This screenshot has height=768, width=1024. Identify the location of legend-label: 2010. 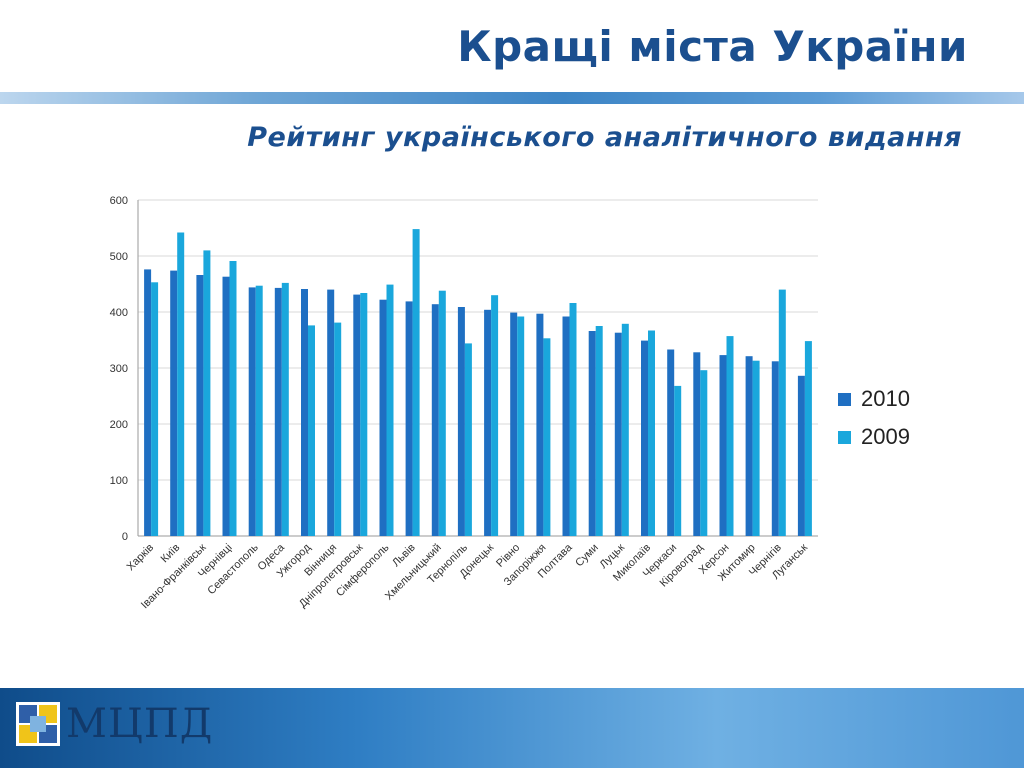
(885, 398).